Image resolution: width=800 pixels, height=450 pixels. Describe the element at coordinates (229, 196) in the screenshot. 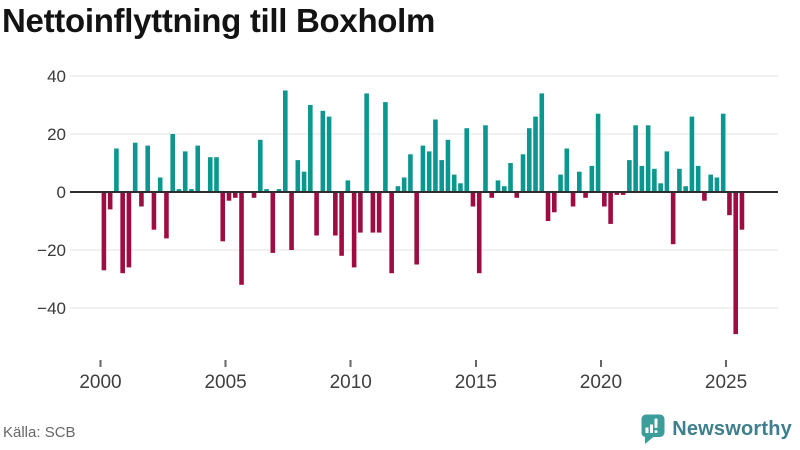

I see `bar-2005-q1` at that location.